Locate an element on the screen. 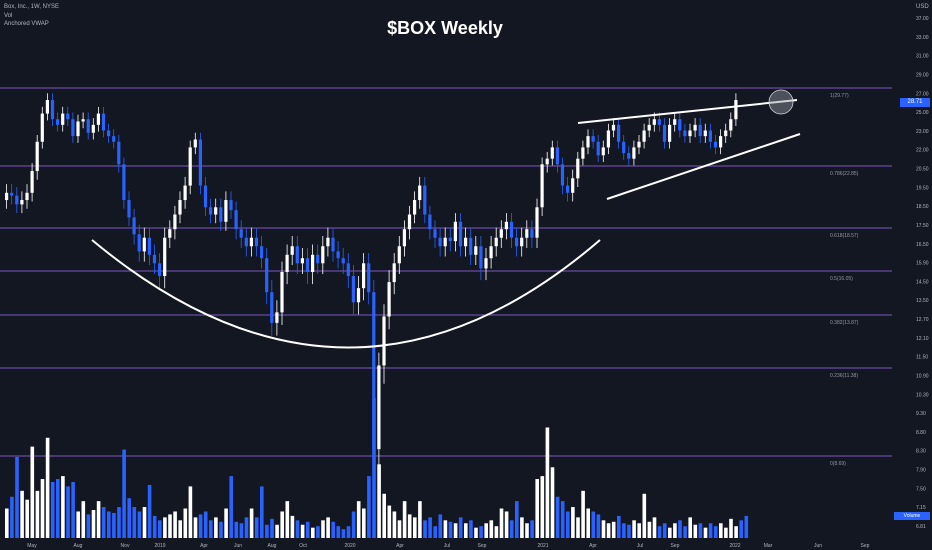 This screenshot has height=550, width=932. time-tick-label: Jun is located at coordinates (818, 546).